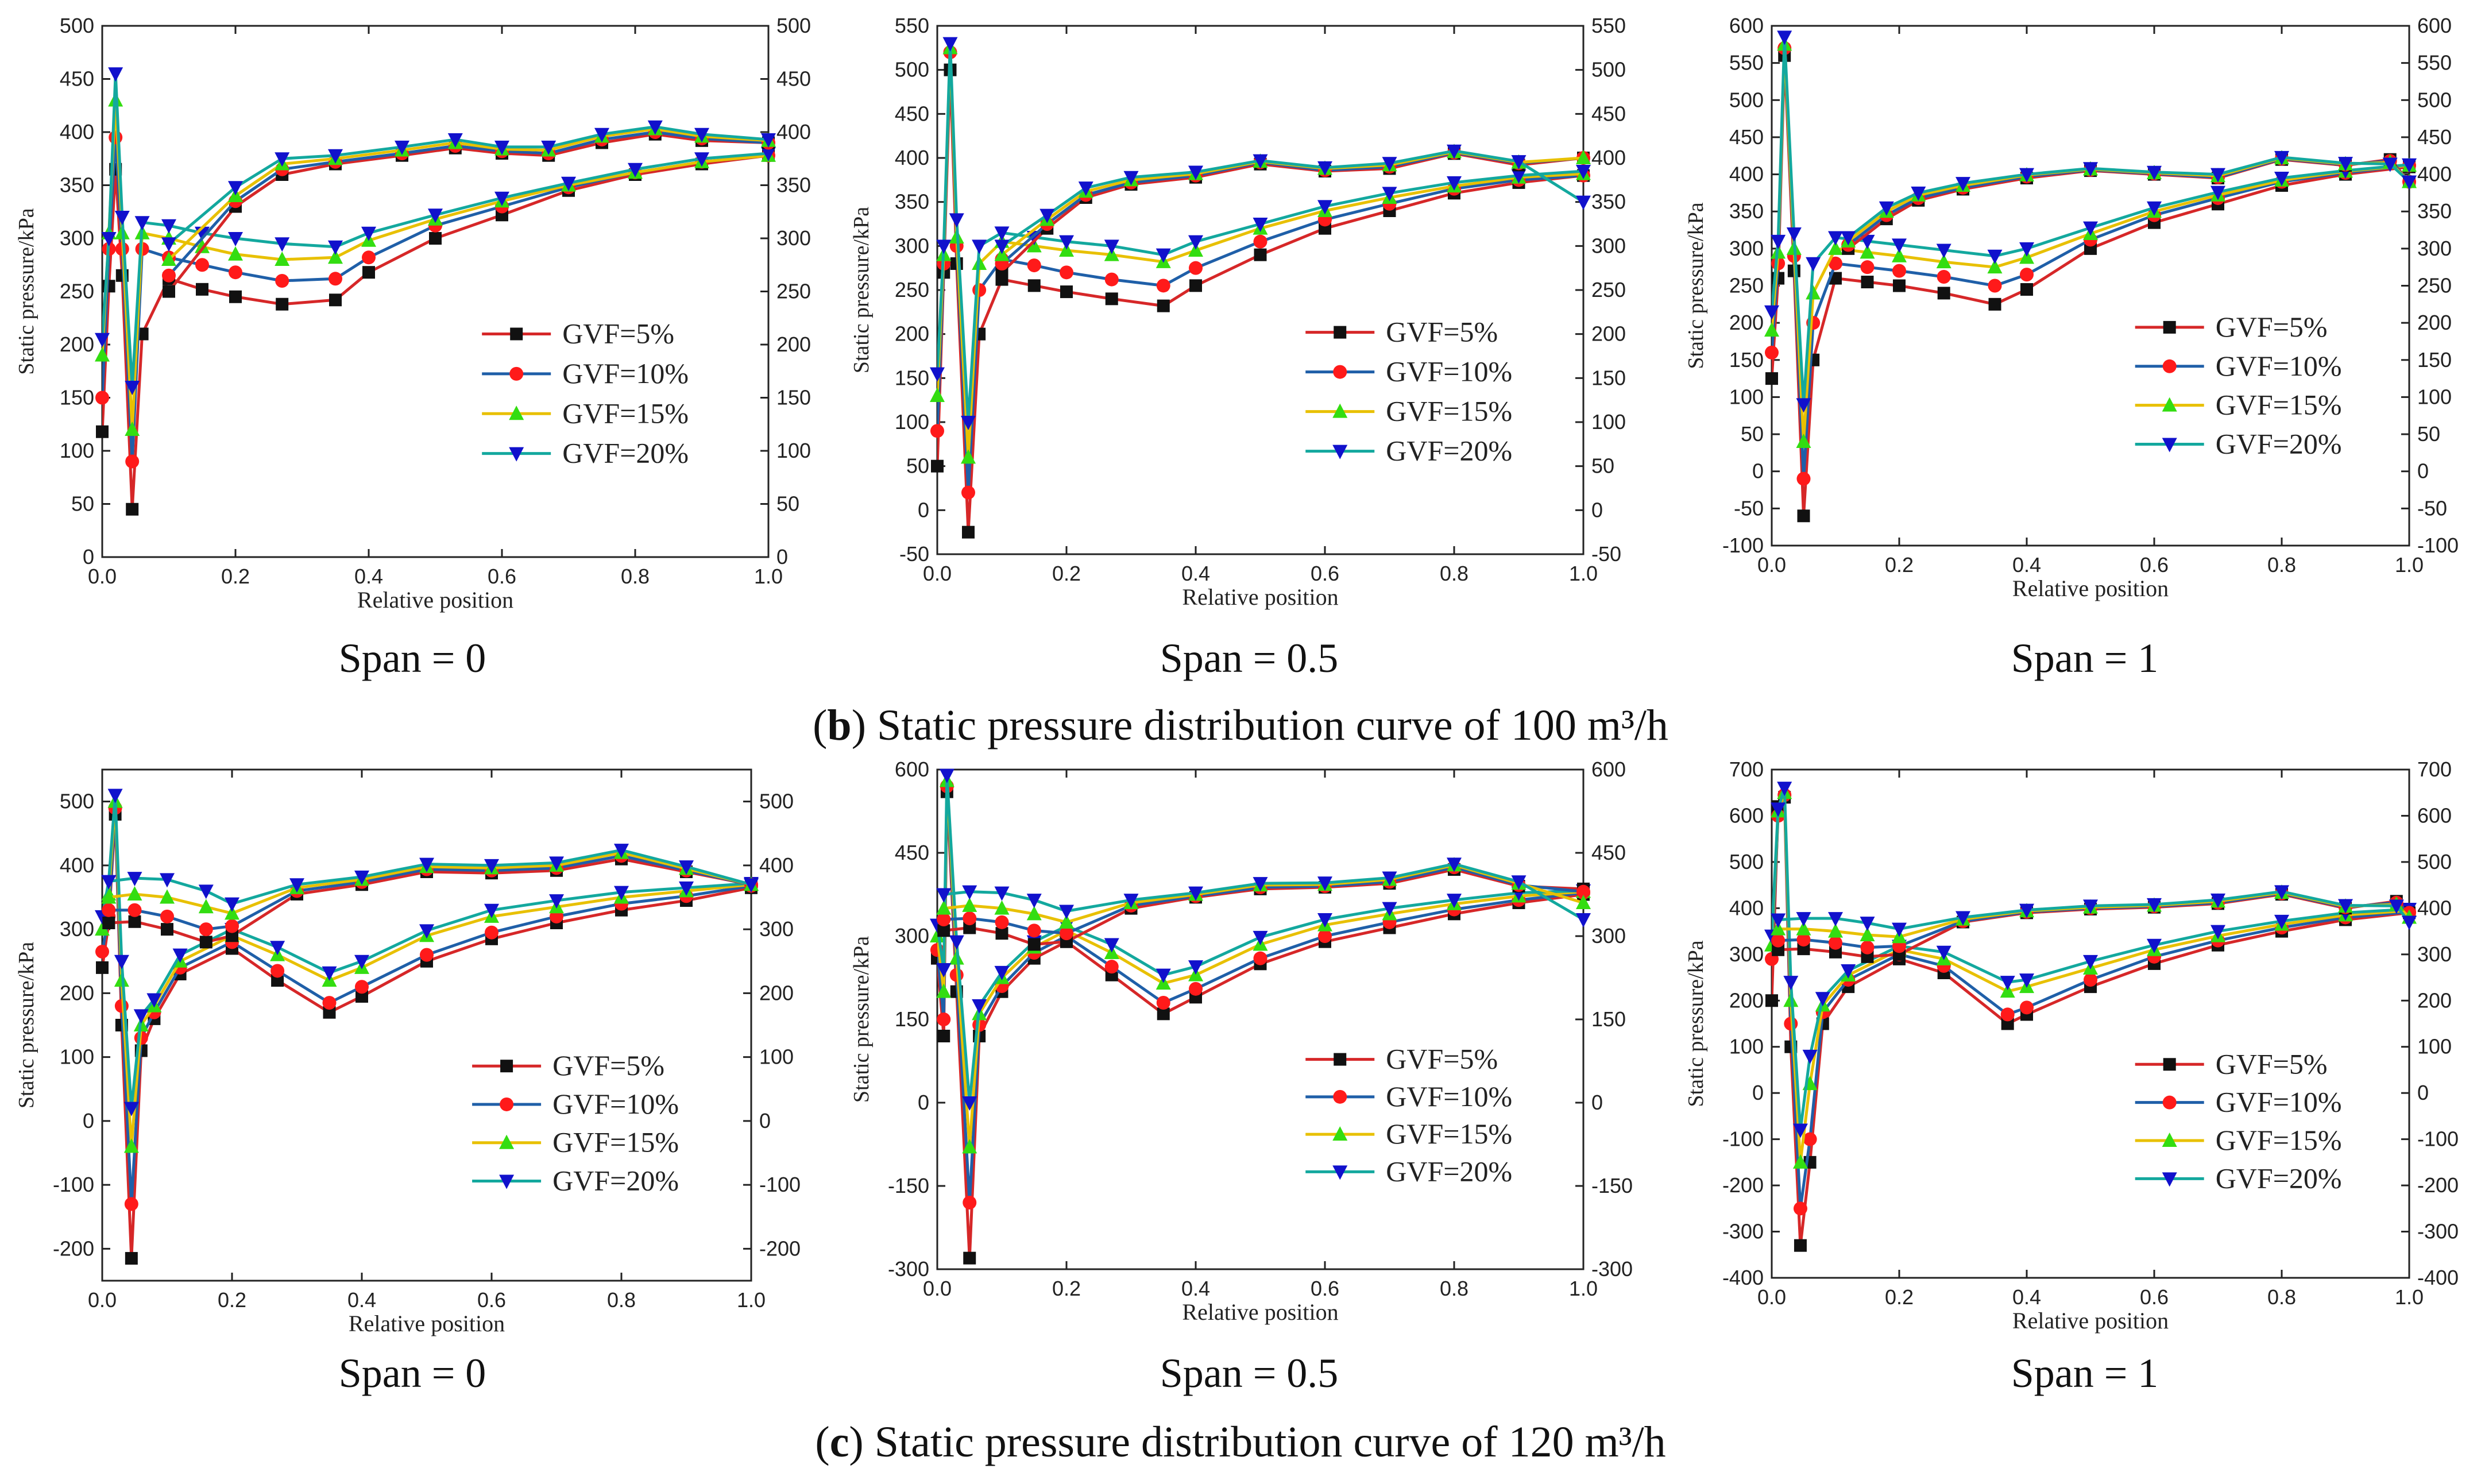 The image size is (2481, 1484). Describe the element at coordinates (2279, 405) in the screenshot. I see `legend-label: GVF=15%` at that location.